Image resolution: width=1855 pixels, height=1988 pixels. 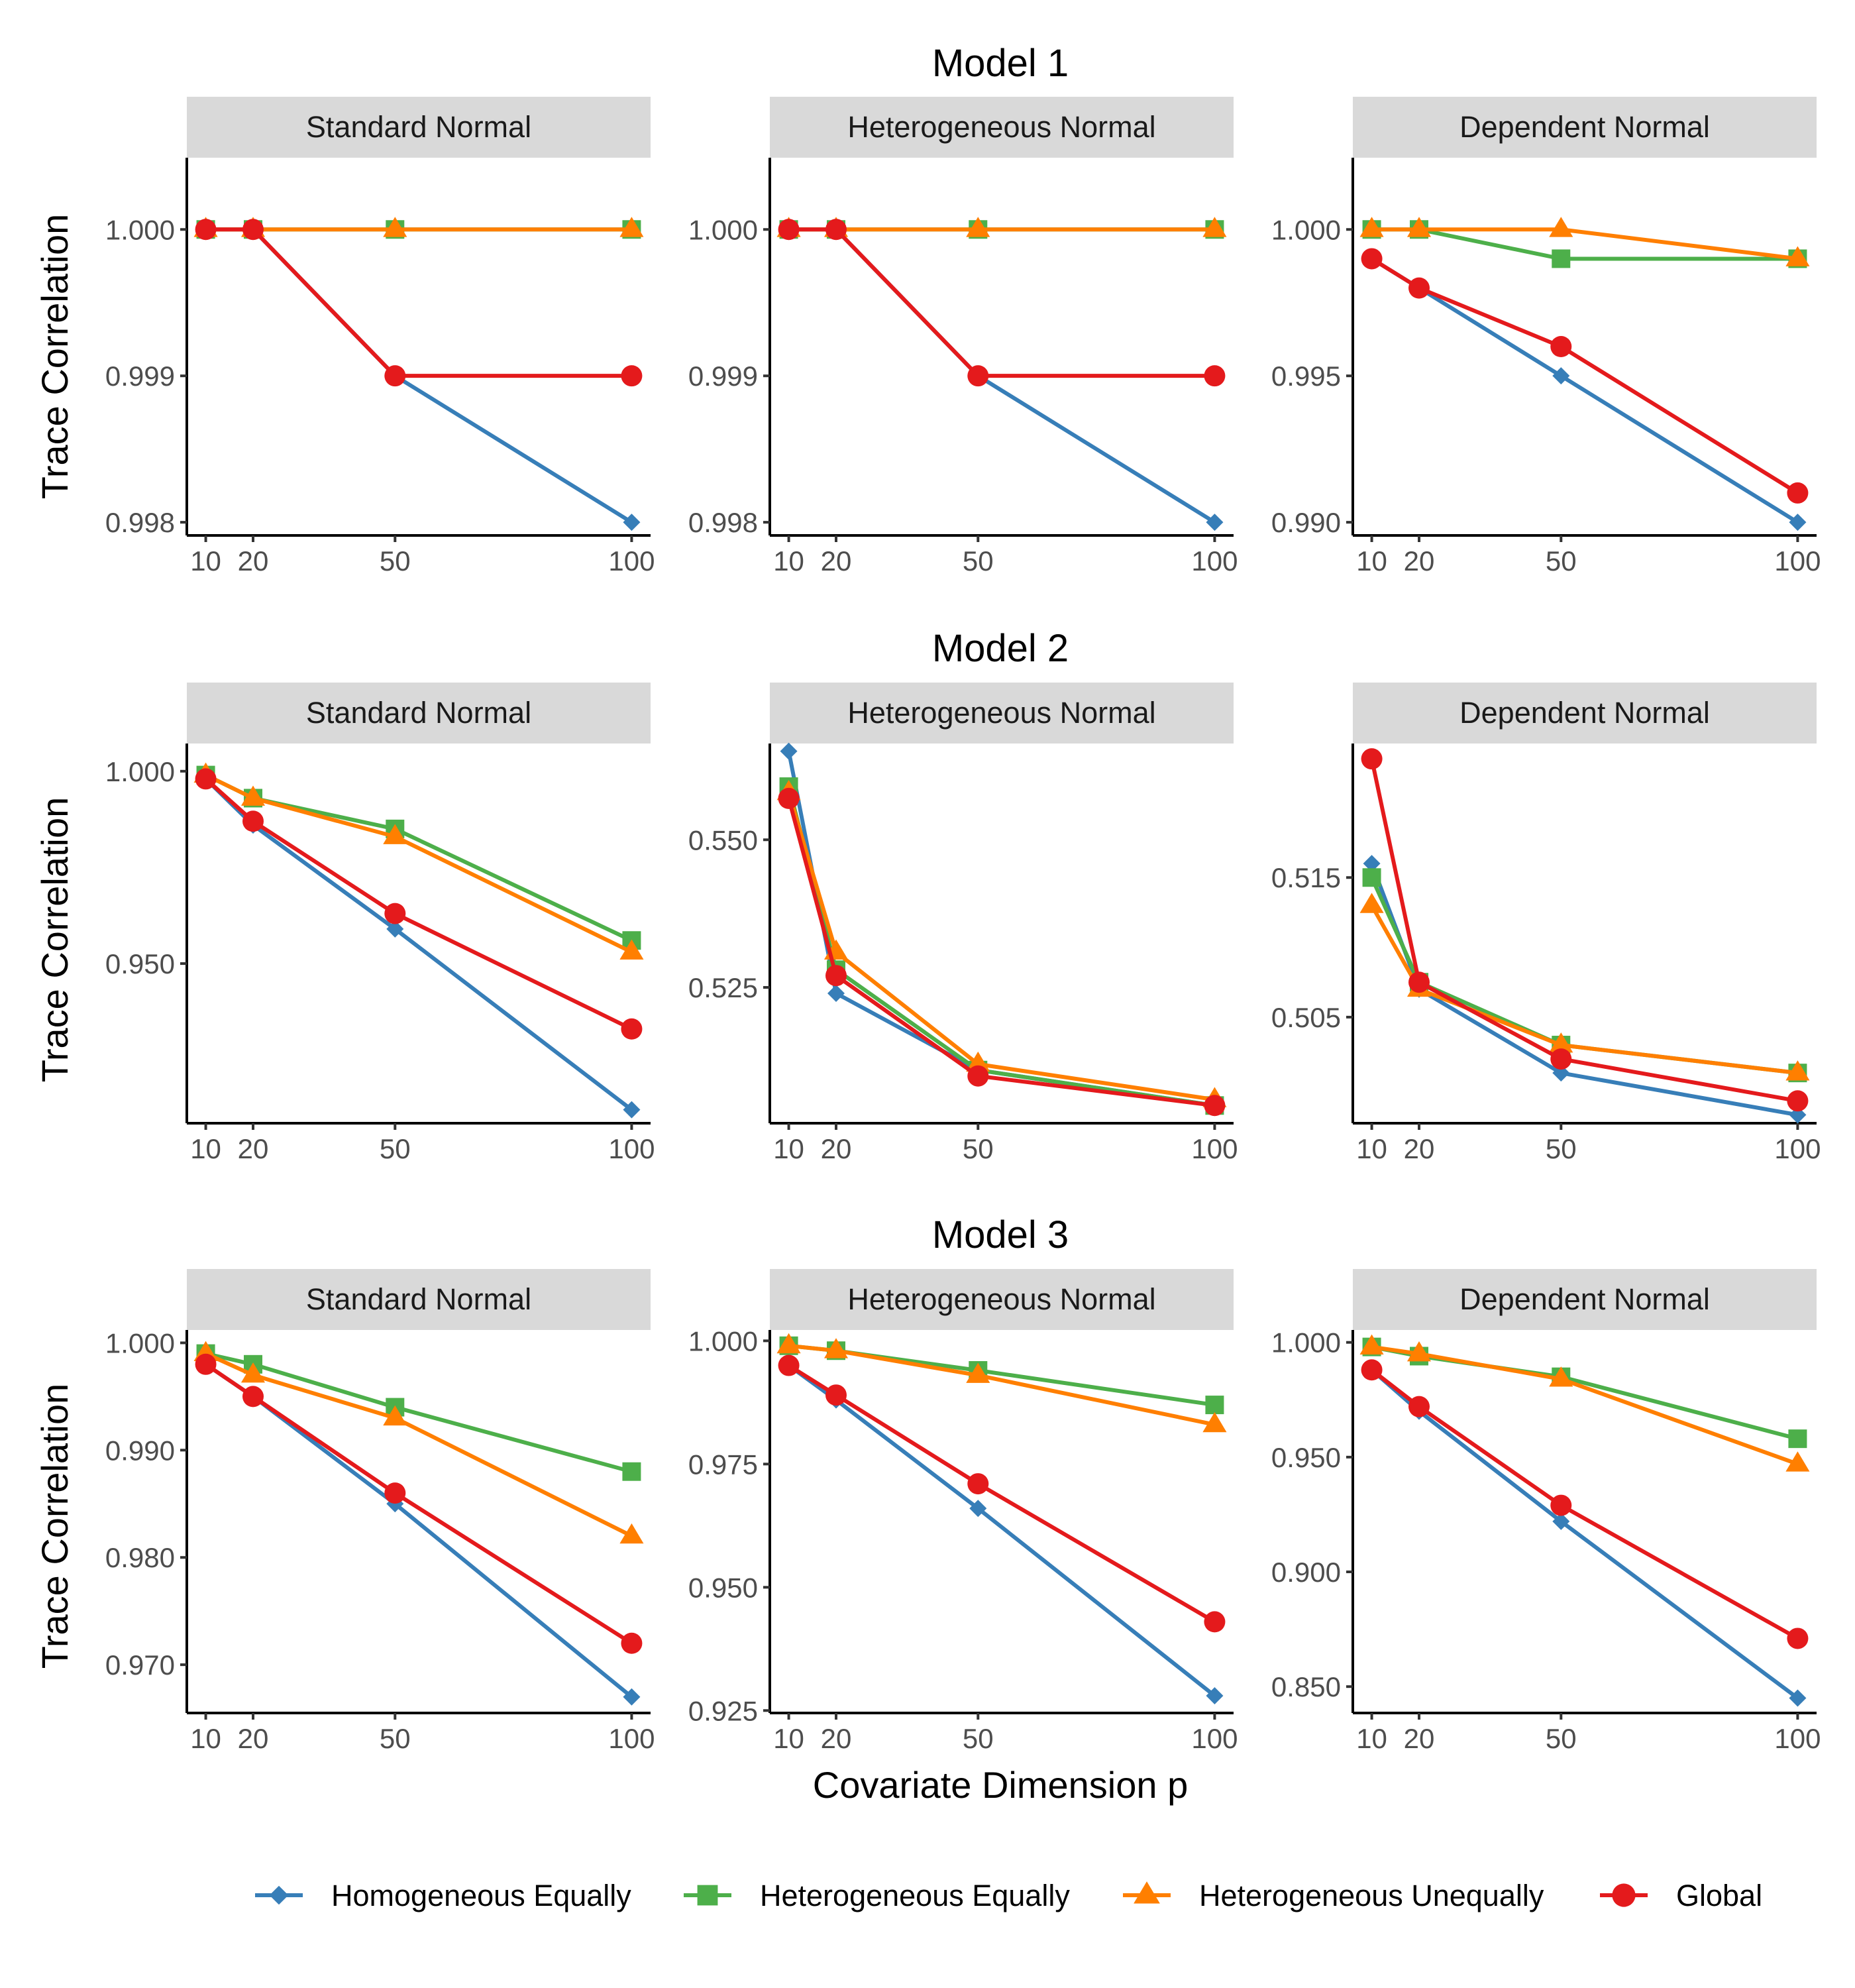 What do you see at coordinates (55, 1526) in the screenshot?
I see `y-axis-label-model-3: Trace Correlation` at bounding box center [55, 1526].